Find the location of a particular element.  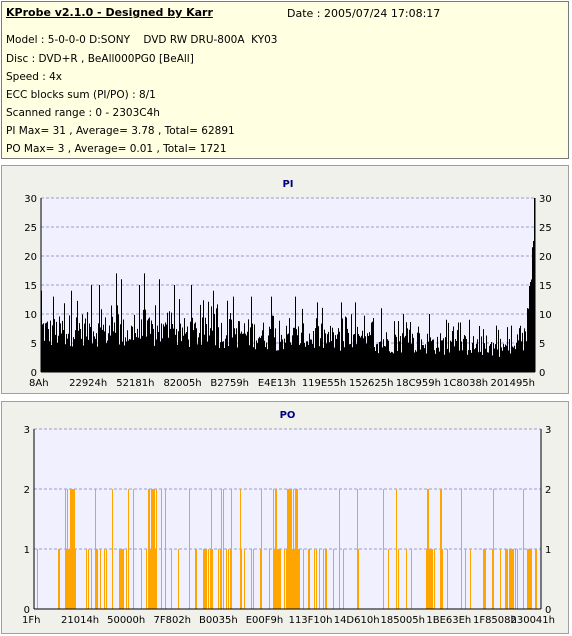

chart-title-po: PO is located at coordinates (288, 415).